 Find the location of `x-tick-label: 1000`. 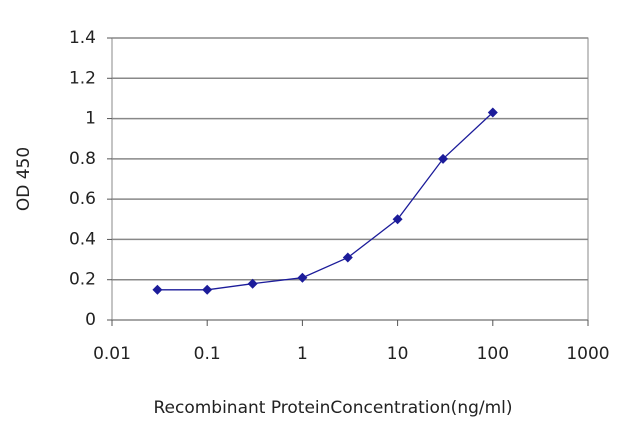

x-tick-label: 1000 is located at coordinates (587, 354).